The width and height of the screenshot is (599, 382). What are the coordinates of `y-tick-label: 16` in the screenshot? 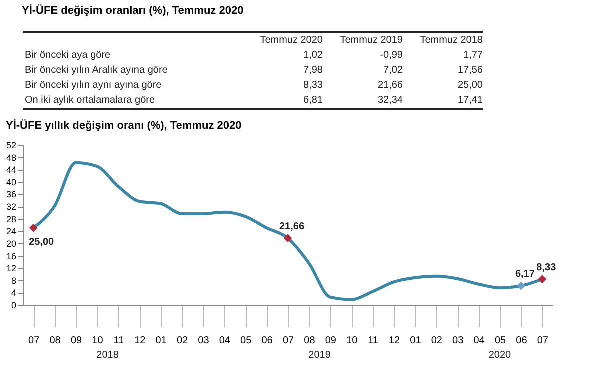 It's located at (11, 256).